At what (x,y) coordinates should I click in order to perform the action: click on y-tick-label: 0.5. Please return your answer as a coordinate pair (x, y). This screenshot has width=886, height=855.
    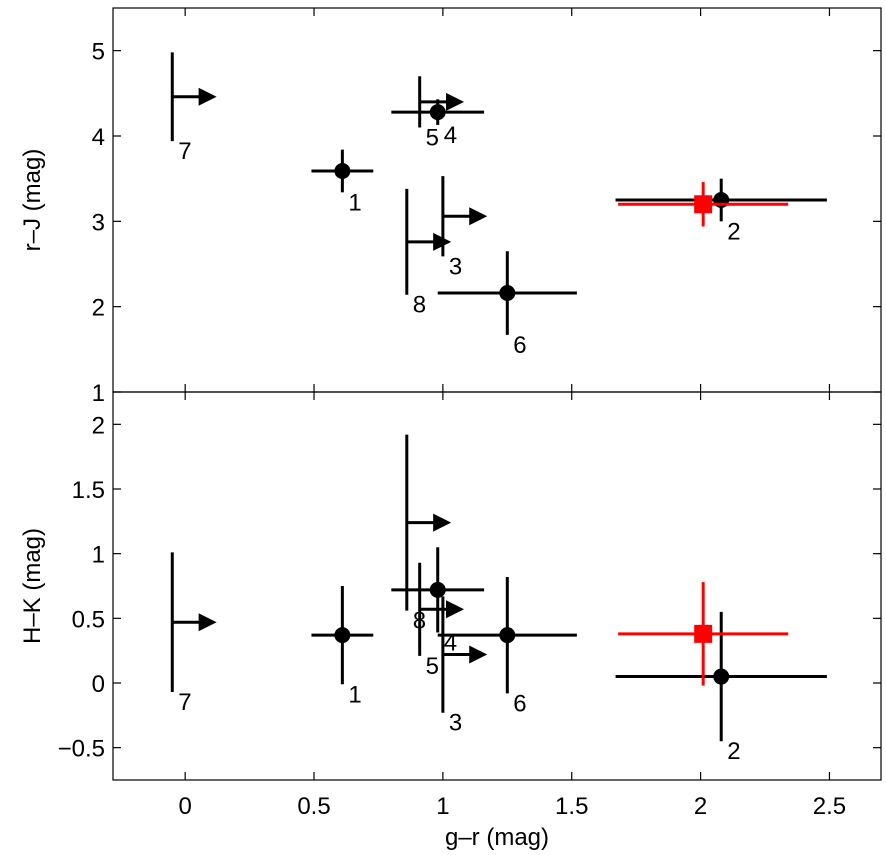
    Looking at the image, I should click on (88, 619).